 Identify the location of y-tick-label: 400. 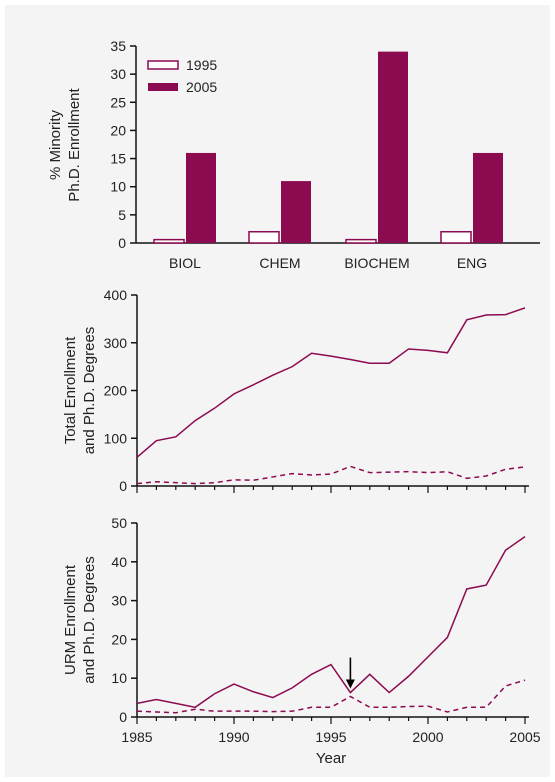
(116, 295).